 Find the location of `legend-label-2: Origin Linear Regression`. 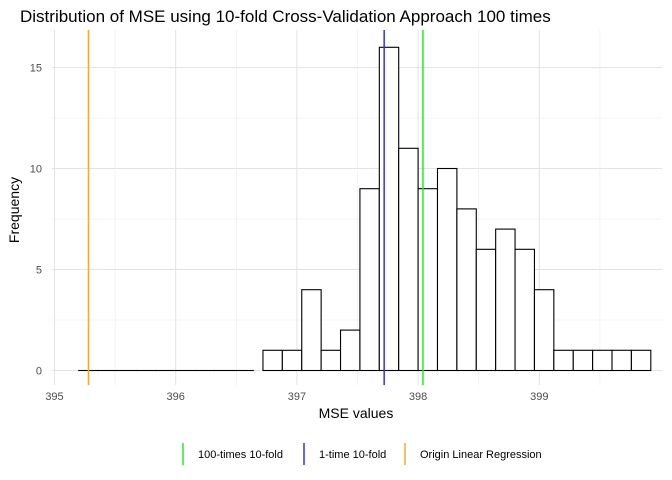

legend-label-2: Origin Linear Regression is located at coordinates (481, 455).